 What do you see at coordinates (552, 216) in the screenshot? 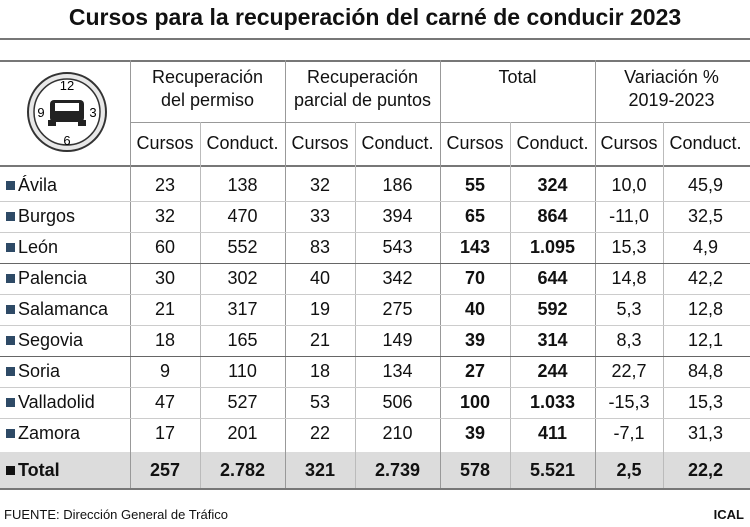
I see `cell: 864` at bounding box center [552, 216].